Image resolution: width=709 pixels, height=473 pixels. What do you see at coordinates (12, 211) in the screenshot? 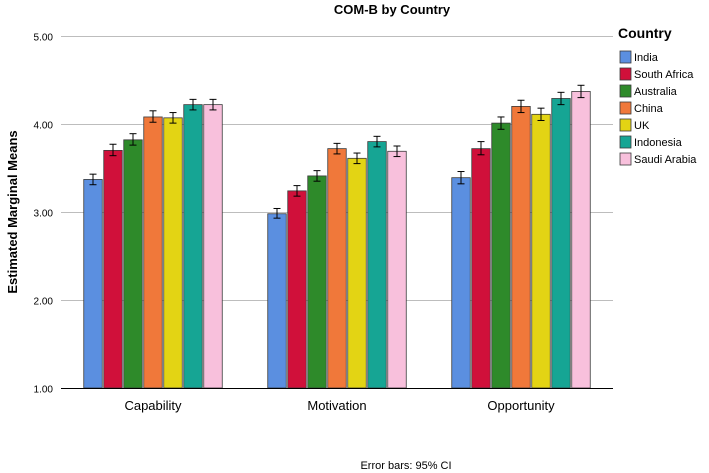
I see `y-axis-label: Estimated Marginal Means` at bounding box center [12, 211].